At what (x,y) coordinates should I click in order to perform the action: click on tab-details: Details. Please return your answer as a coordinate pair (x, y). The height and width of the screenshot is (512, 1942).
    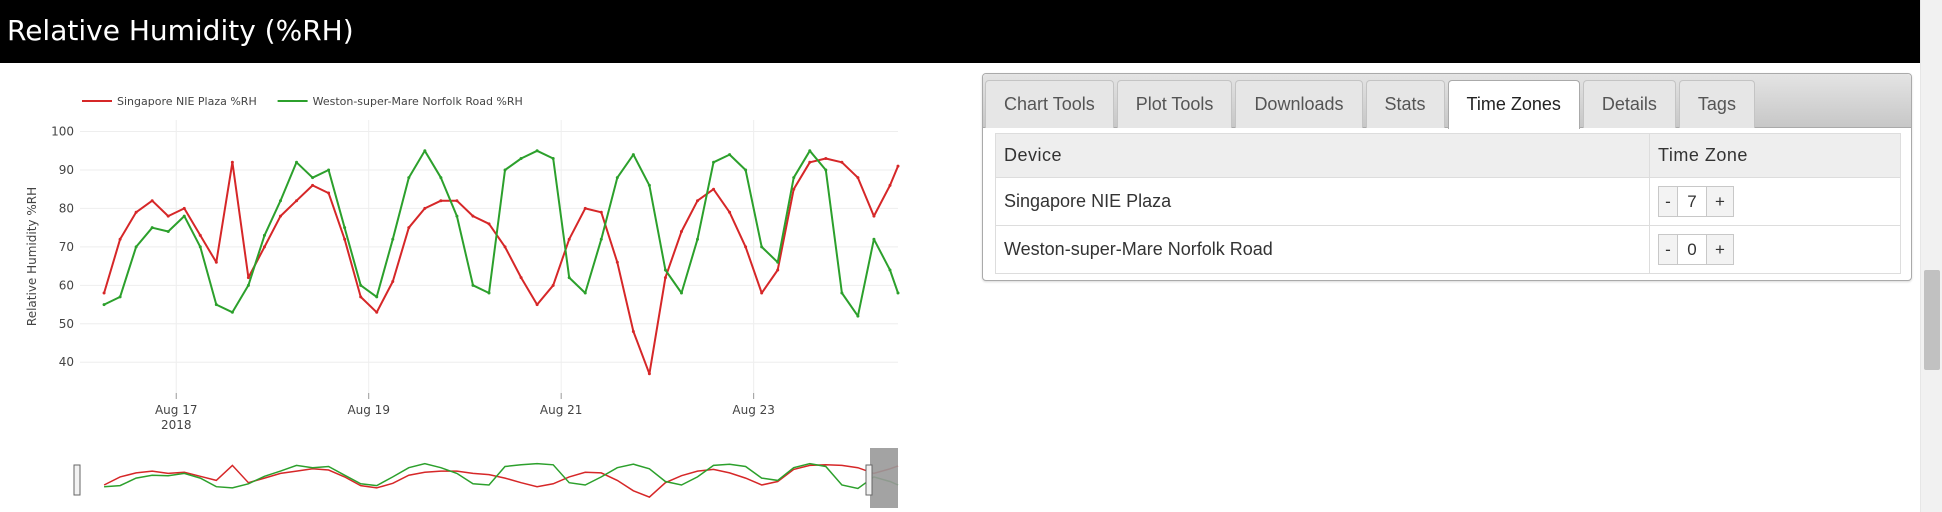
    Looking at the image, I should click on (1629, 104).